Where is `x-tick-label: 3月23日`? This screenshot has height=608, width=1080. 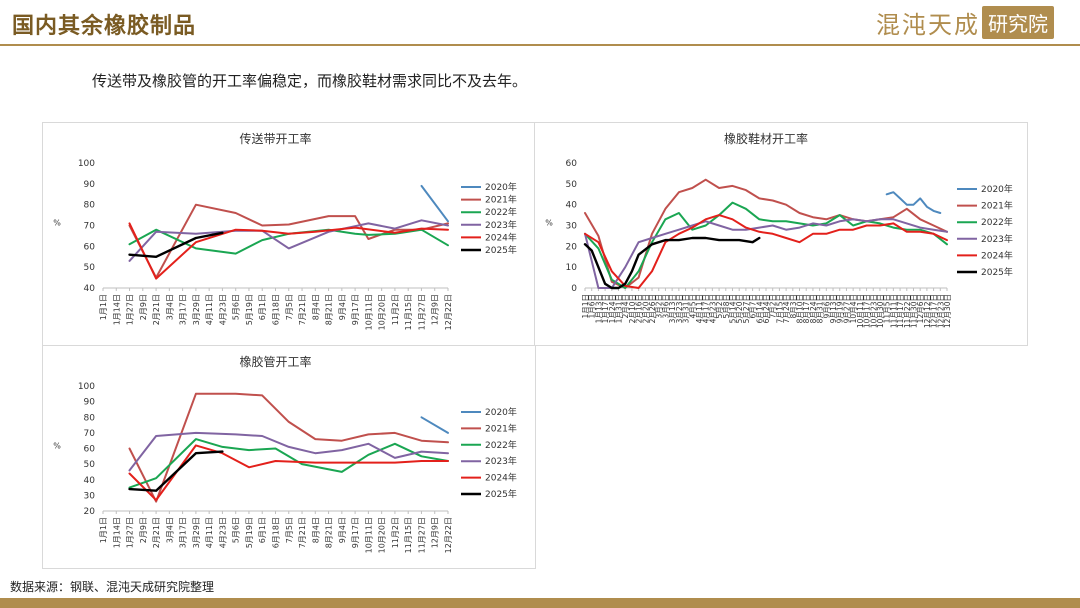
x-tick-label: 3月23日 is located at coordinates (679, 308).